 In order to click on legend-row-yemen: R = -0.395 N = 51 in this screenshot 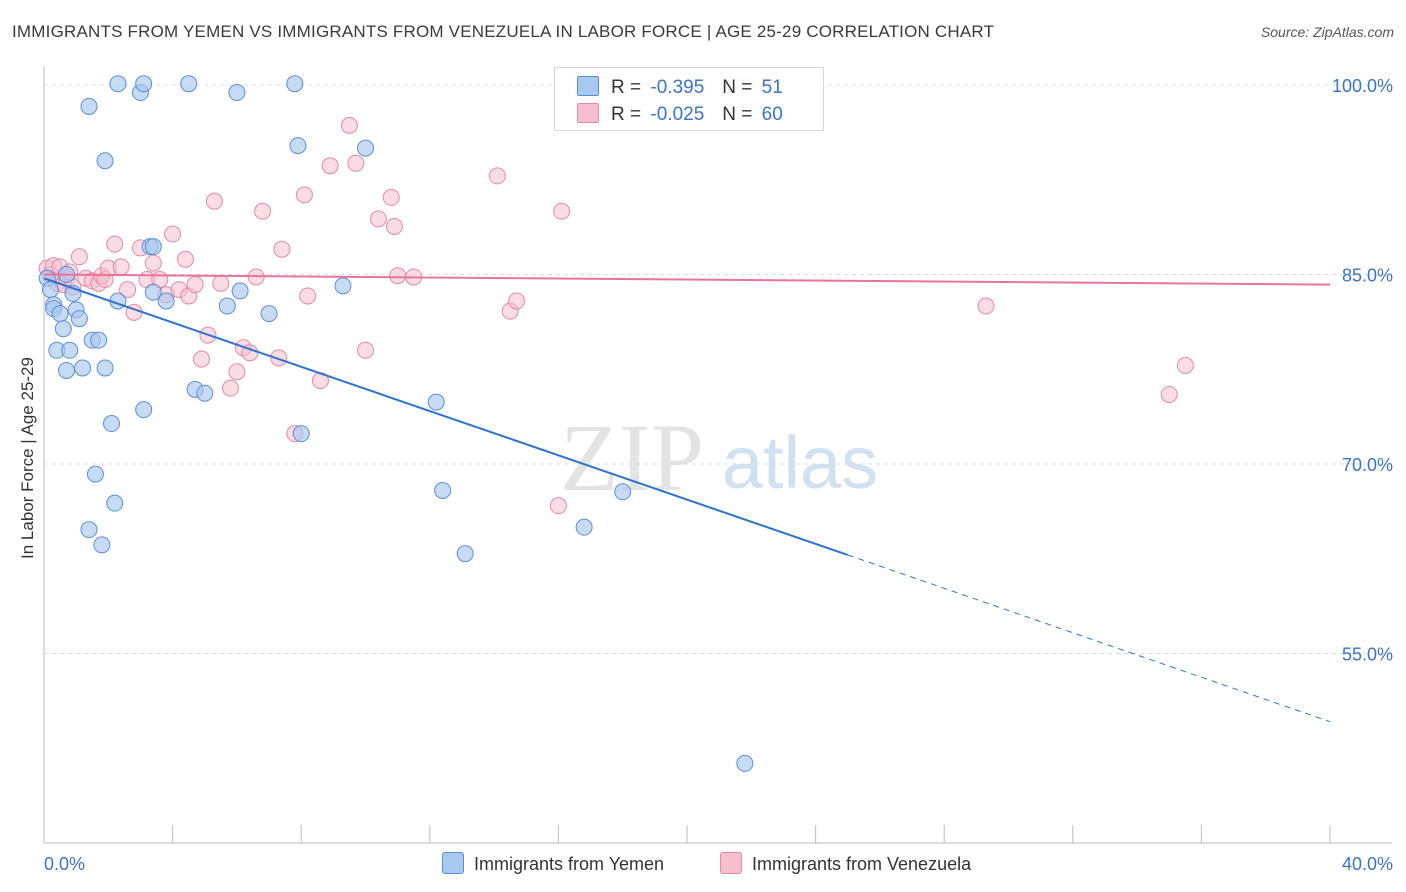, I will do `click(680, 87)`.